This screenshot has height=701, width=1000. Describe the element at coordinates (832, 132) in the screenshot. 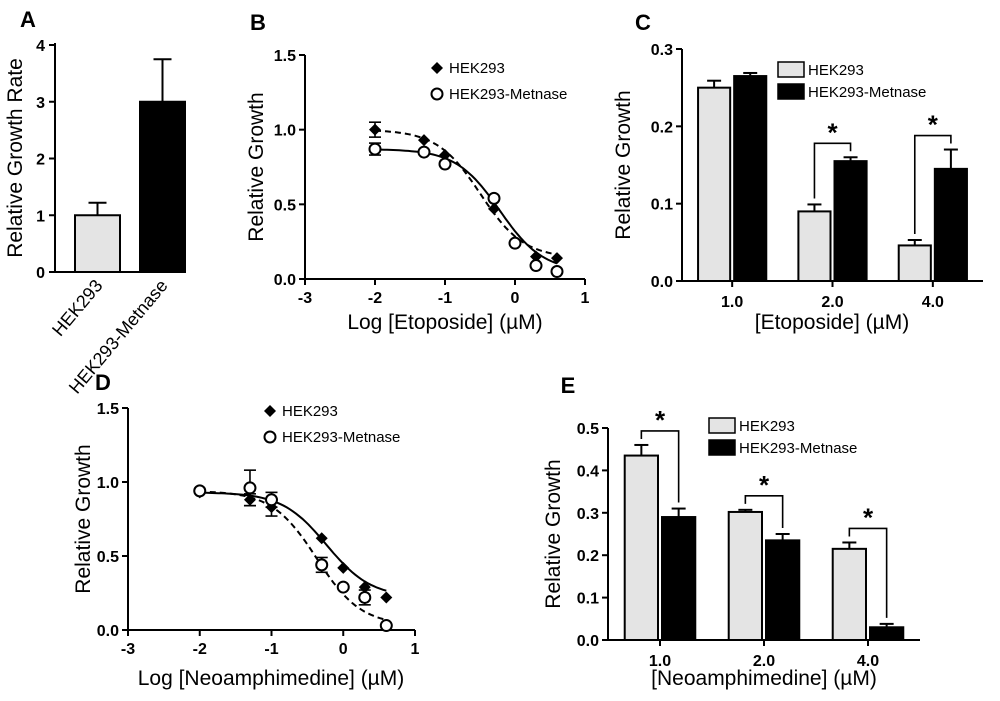

I see `C-significance-star-1: *` at that location.